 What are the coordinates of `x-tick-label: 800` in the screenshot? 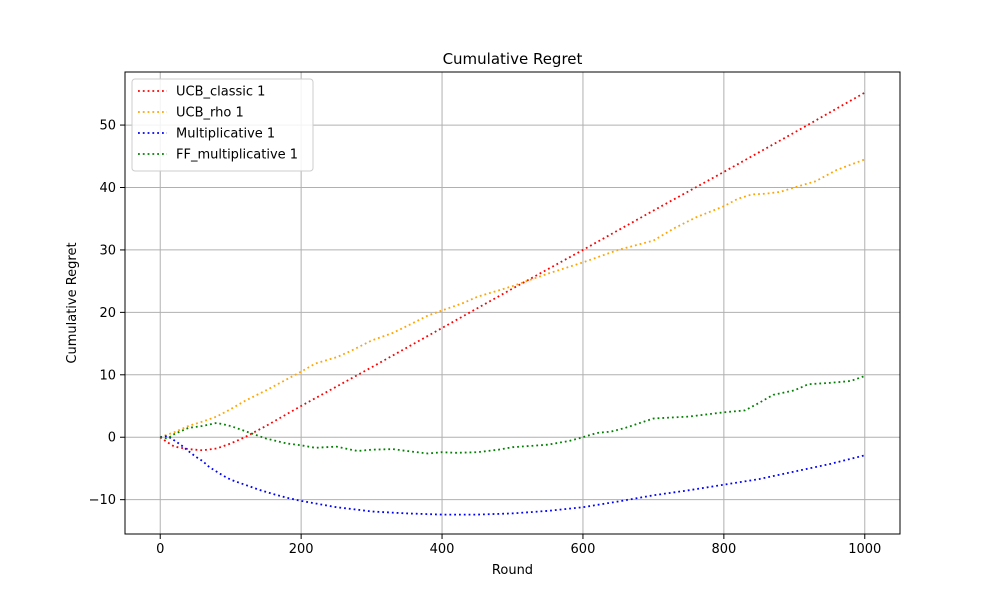 It's located at (723, 549).